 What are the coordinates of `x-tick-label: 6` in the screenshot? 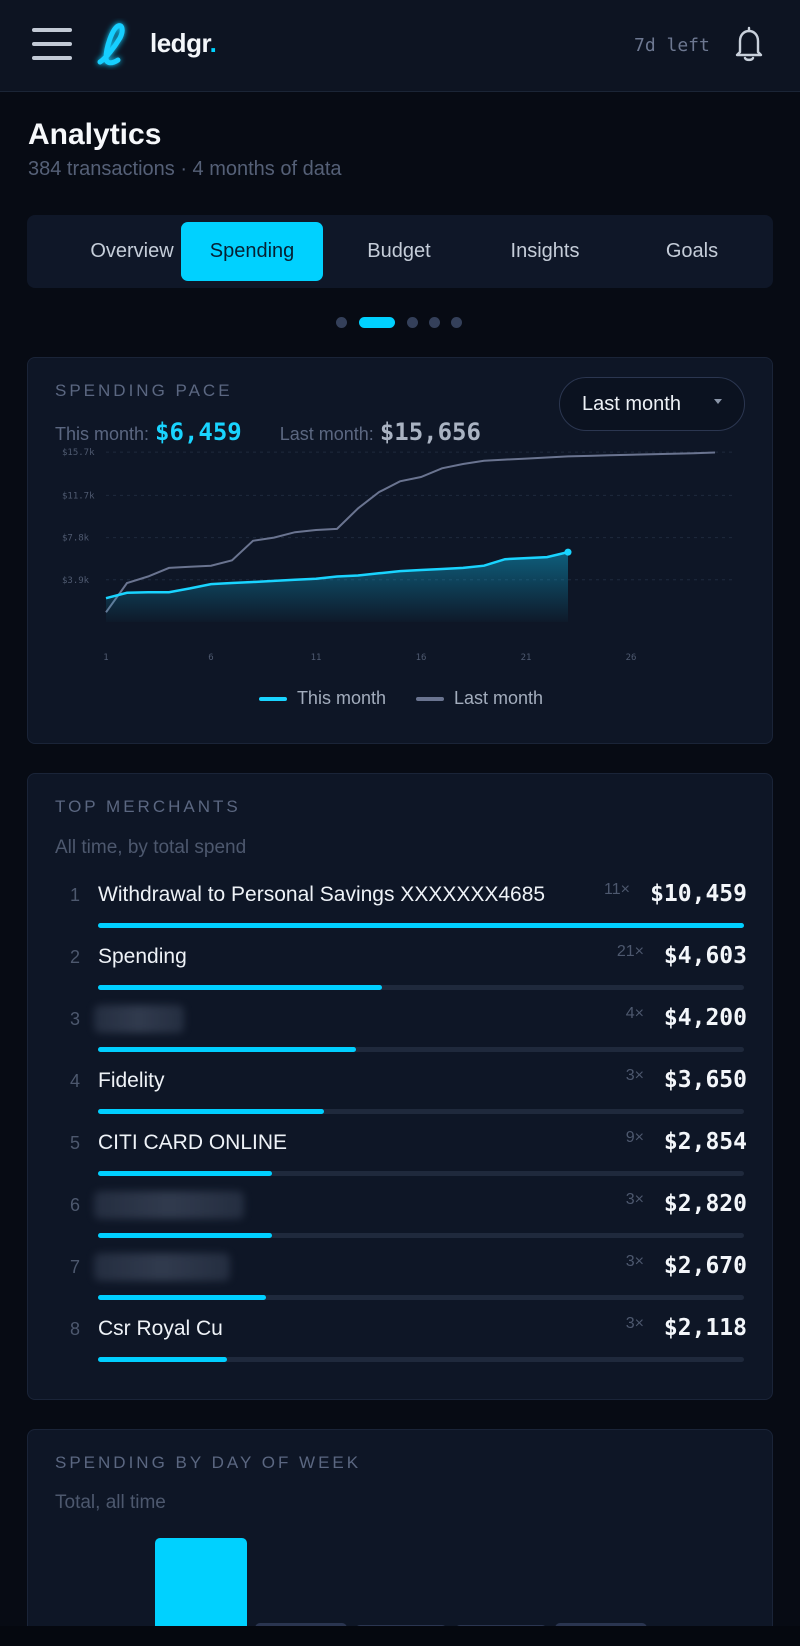 It's located at (210, 658).